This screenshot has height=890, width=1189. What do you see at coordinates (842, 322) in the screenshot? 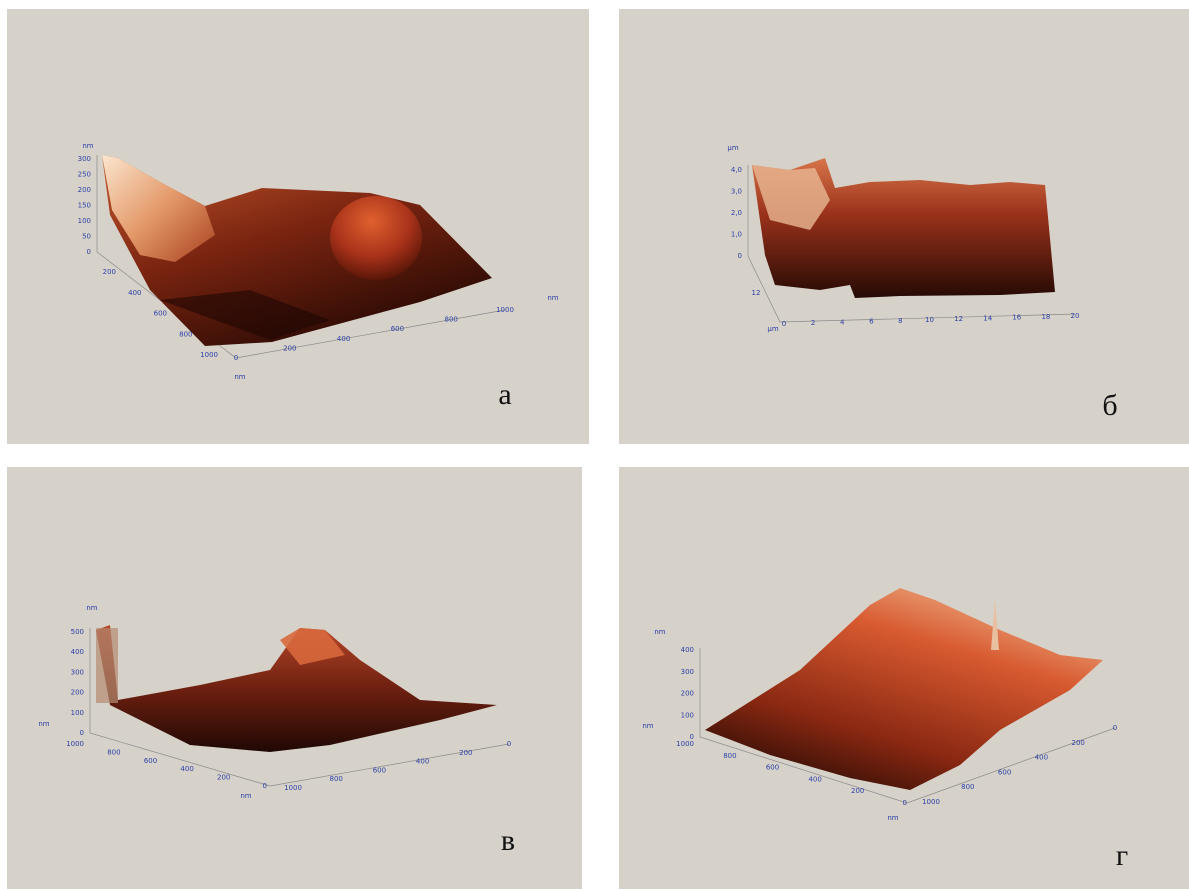
I see `tick-label: 4` at bounding box center [842, 322].